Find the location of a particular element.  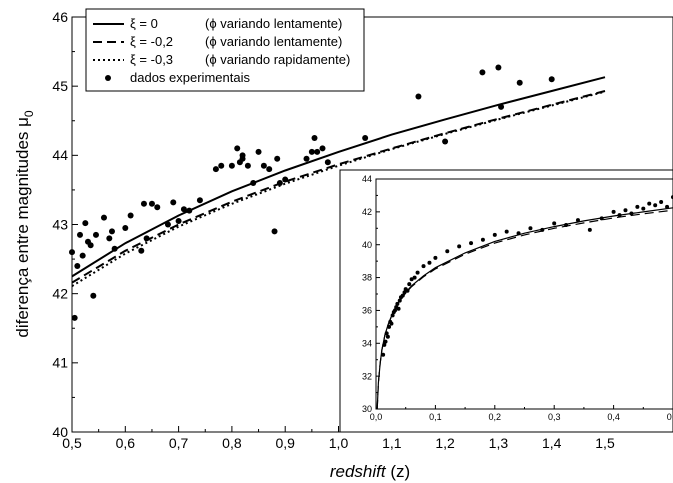

legend-label: (ϕ variando rapidamente) is located at coordinates (277, 59).